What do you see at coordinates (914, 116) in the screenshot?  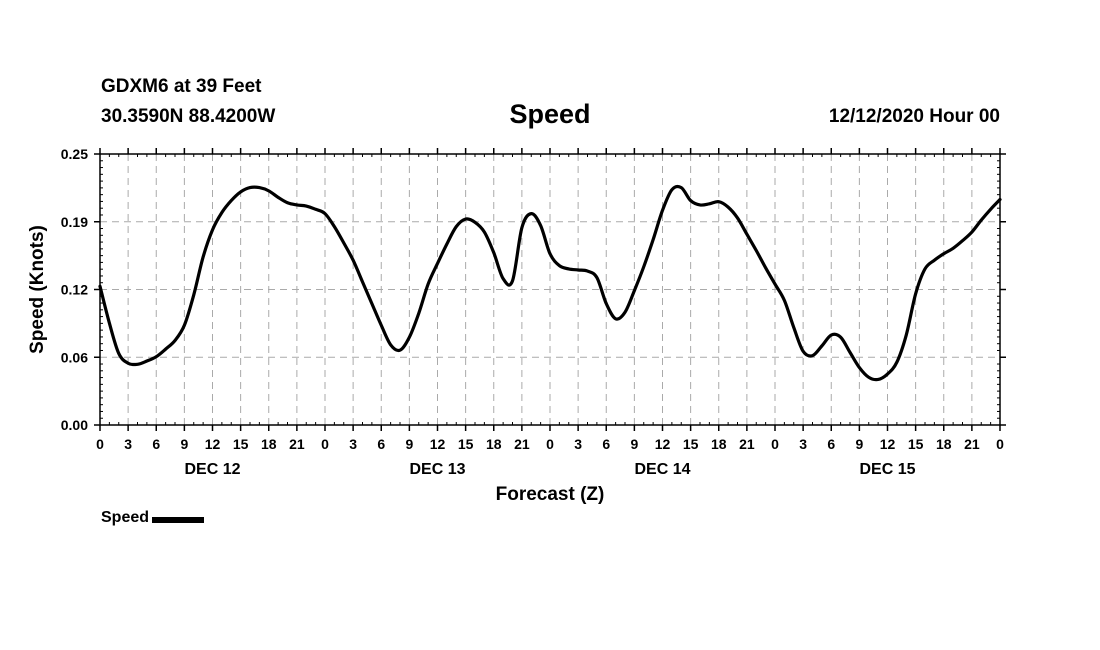 I see `run-time-label: 12/12/2020 Hour 00` at bounding box center [914, 116].